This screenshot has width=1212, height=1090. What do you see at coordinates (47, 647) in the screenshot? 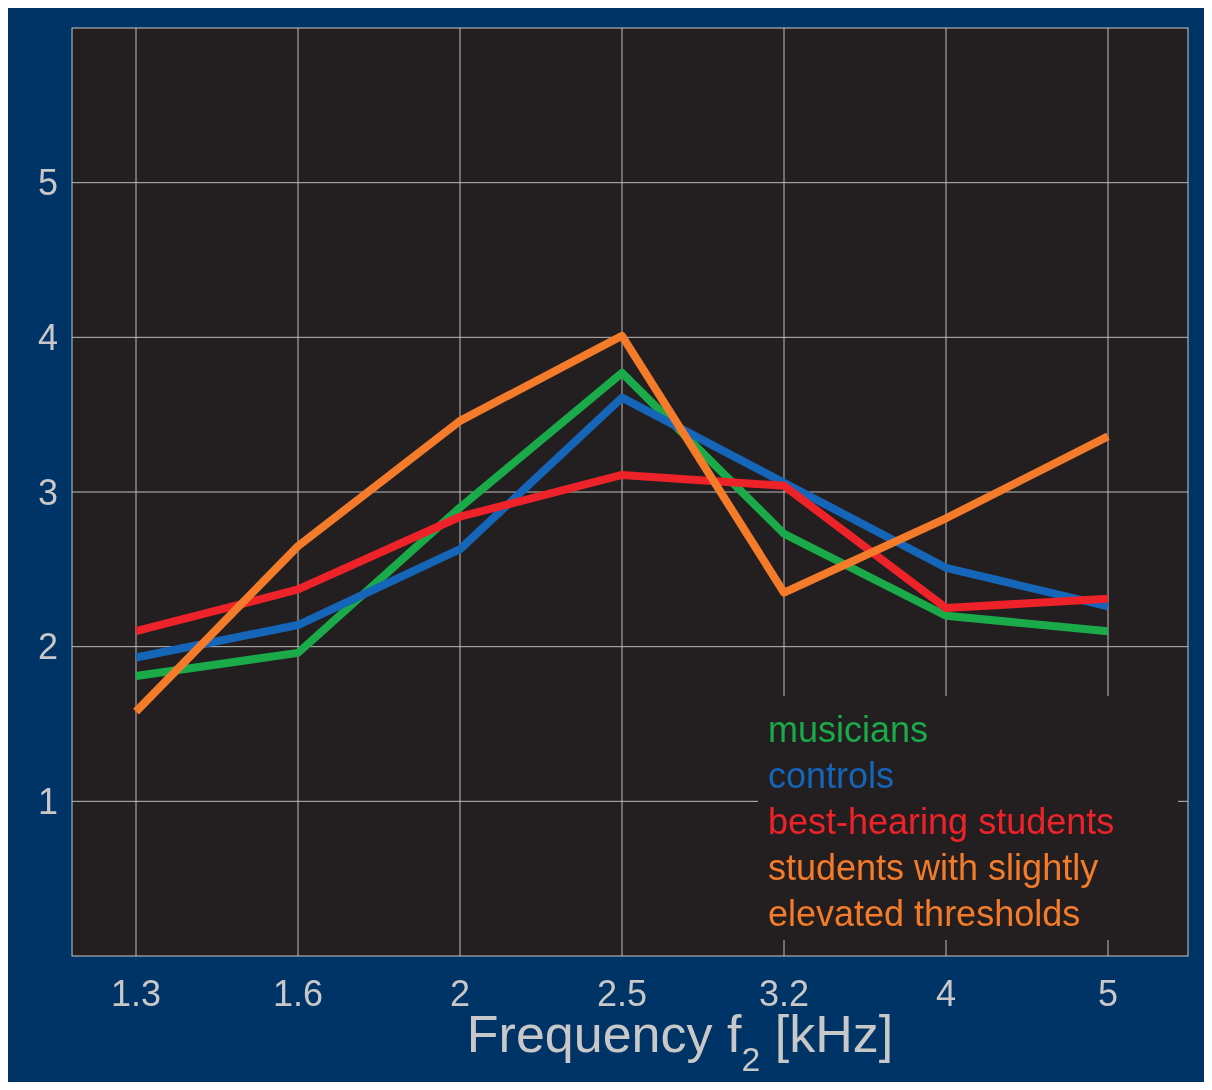
I see `y-tick-label: 2` at bounding box center [47, 647].